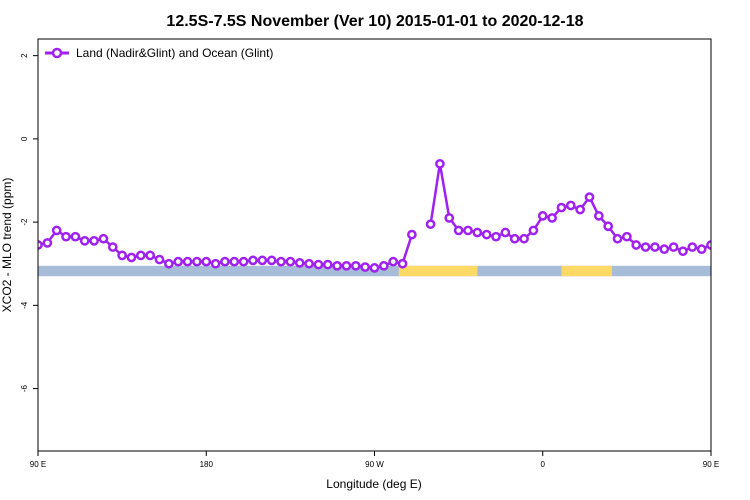 The height and width of the screenshot is (500, 750). Describe the element at coordinates (7, 245) in the screenshot. I see `y-axis-label: XCO2 - MLO trend (ppm)` at that location.